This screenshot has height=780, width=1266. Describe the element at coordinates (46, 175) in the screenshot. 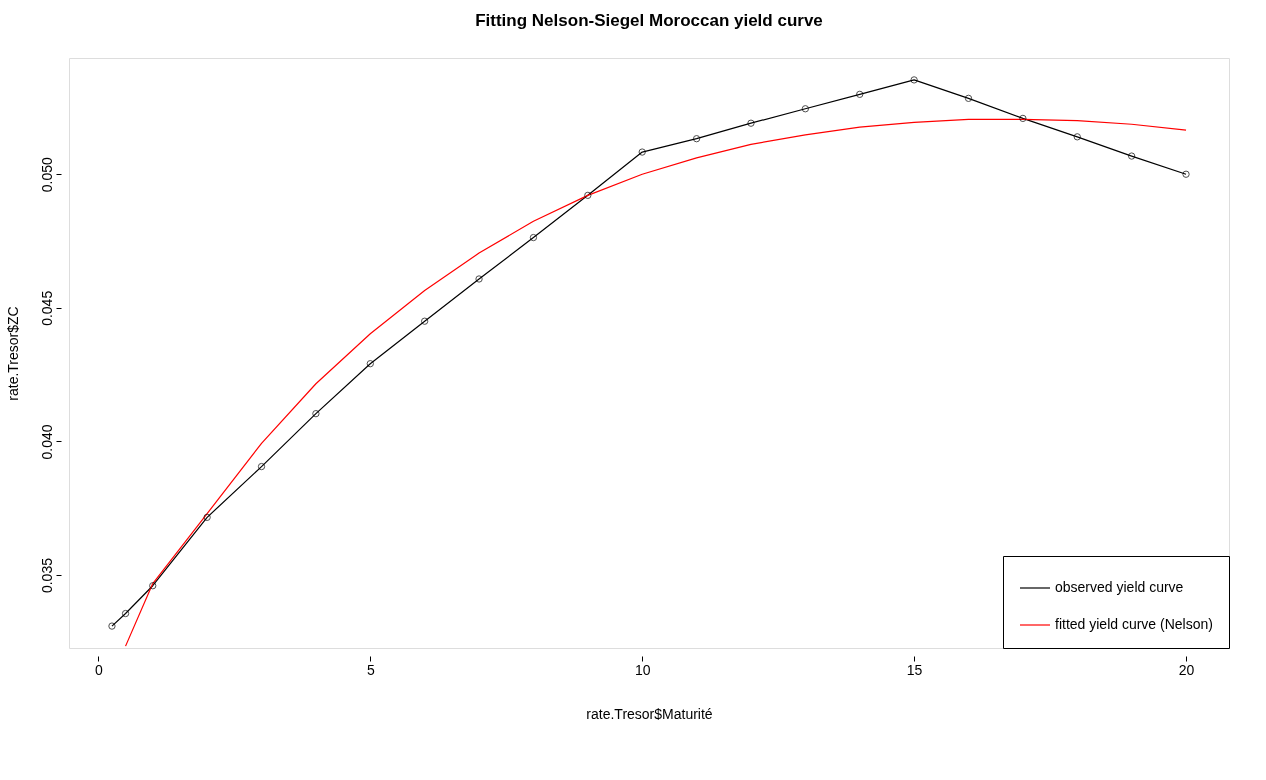

I see `y-tick-label: 0.050` at that location.